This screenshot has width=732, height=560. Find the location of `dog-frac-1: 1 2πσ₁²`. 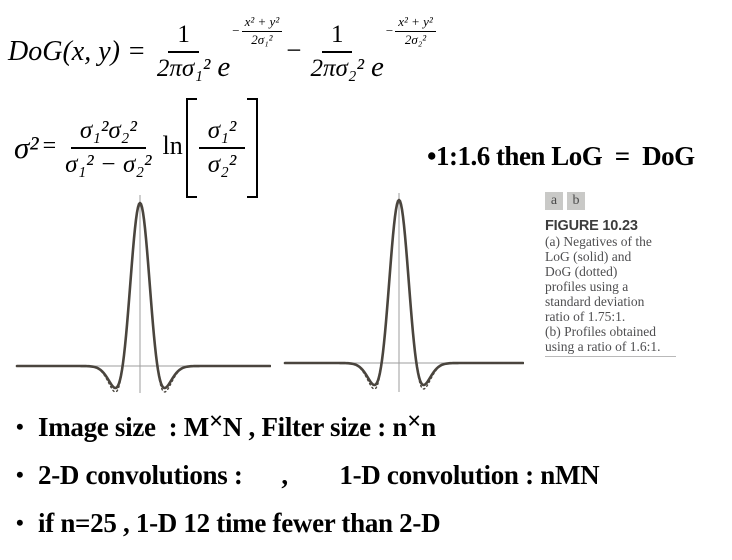

dog-frac-1: 1 2πσ₁² is located at coordinates (183, 52).